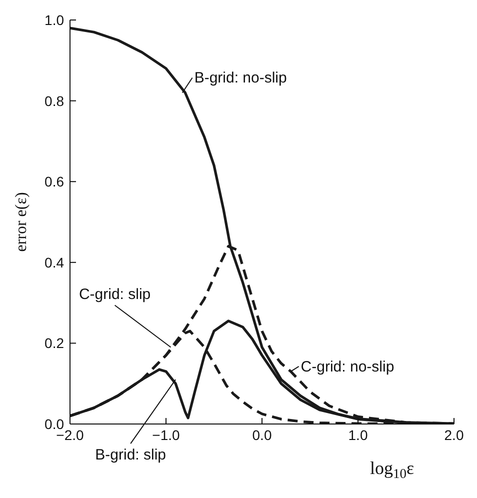 Image resolution: width=477 pixels, height=498 pixels. I want to click on x-axis-title: log$_{10}$ε, so click(392, 470).